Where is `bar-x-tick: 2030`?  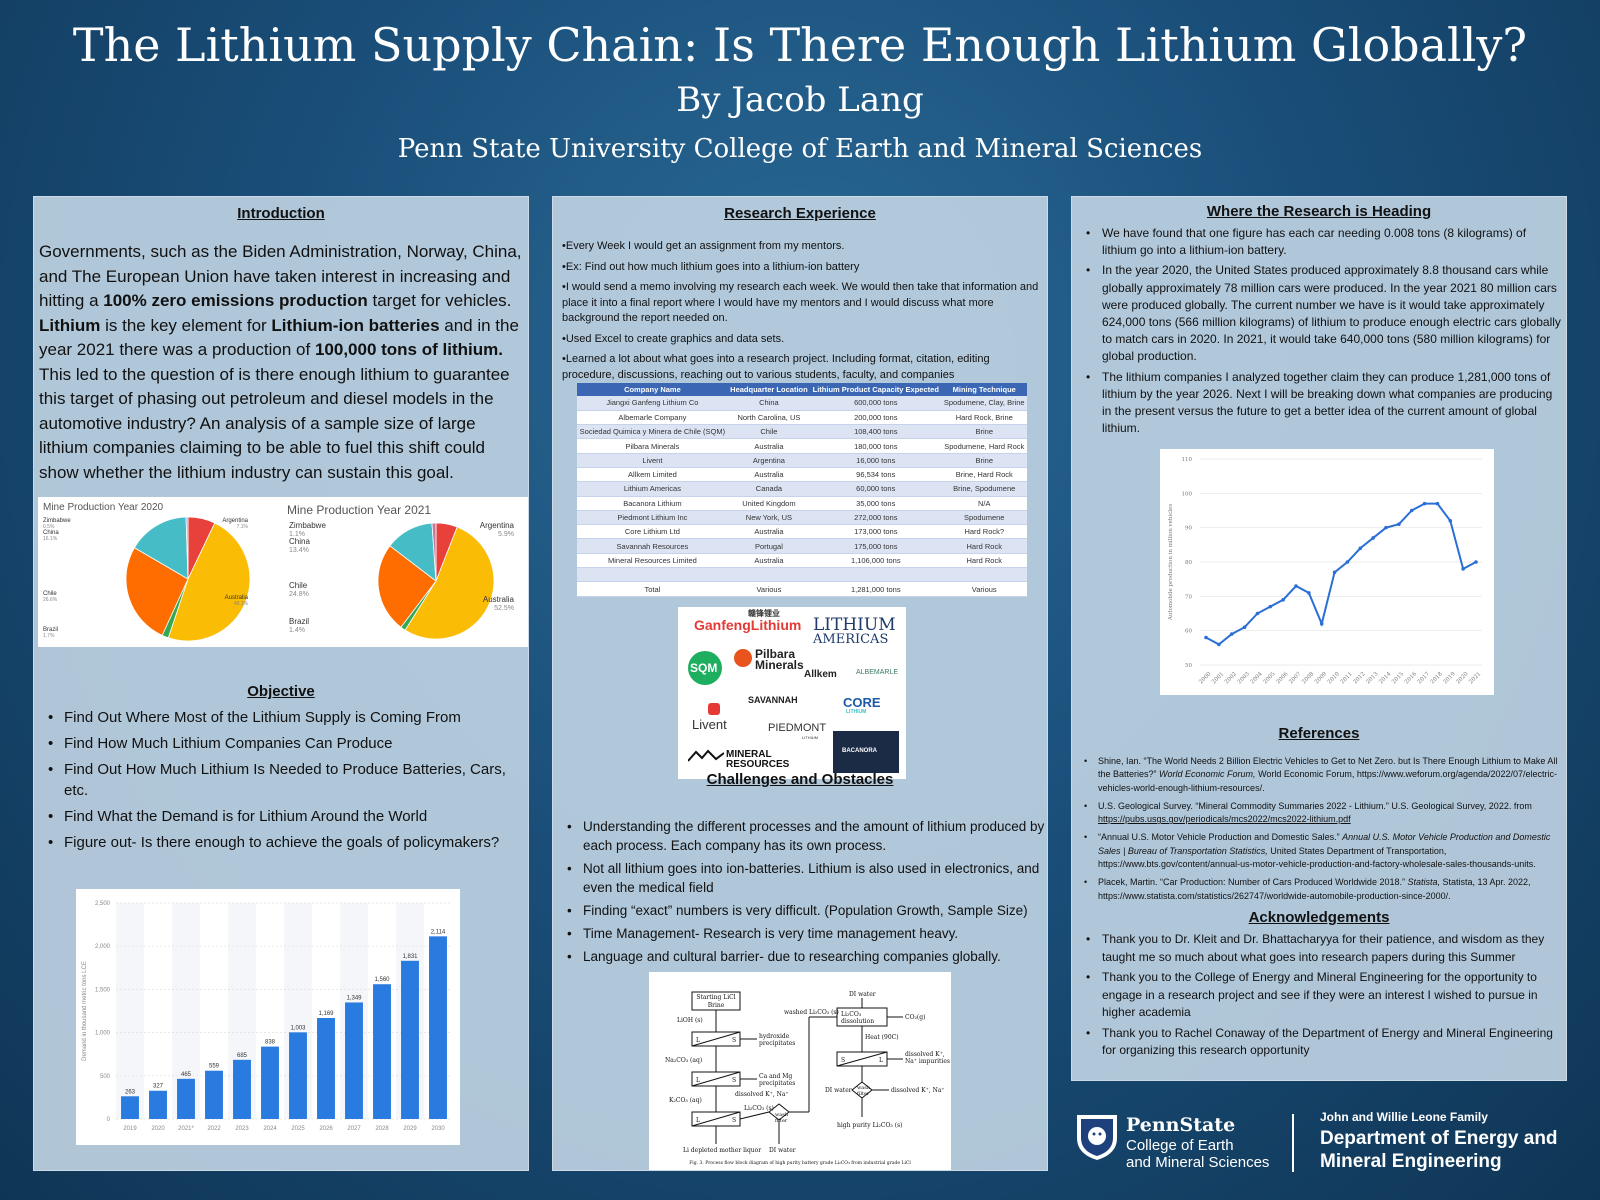 bar-x-tick: 2030 is located at coordinates (438, 1129).